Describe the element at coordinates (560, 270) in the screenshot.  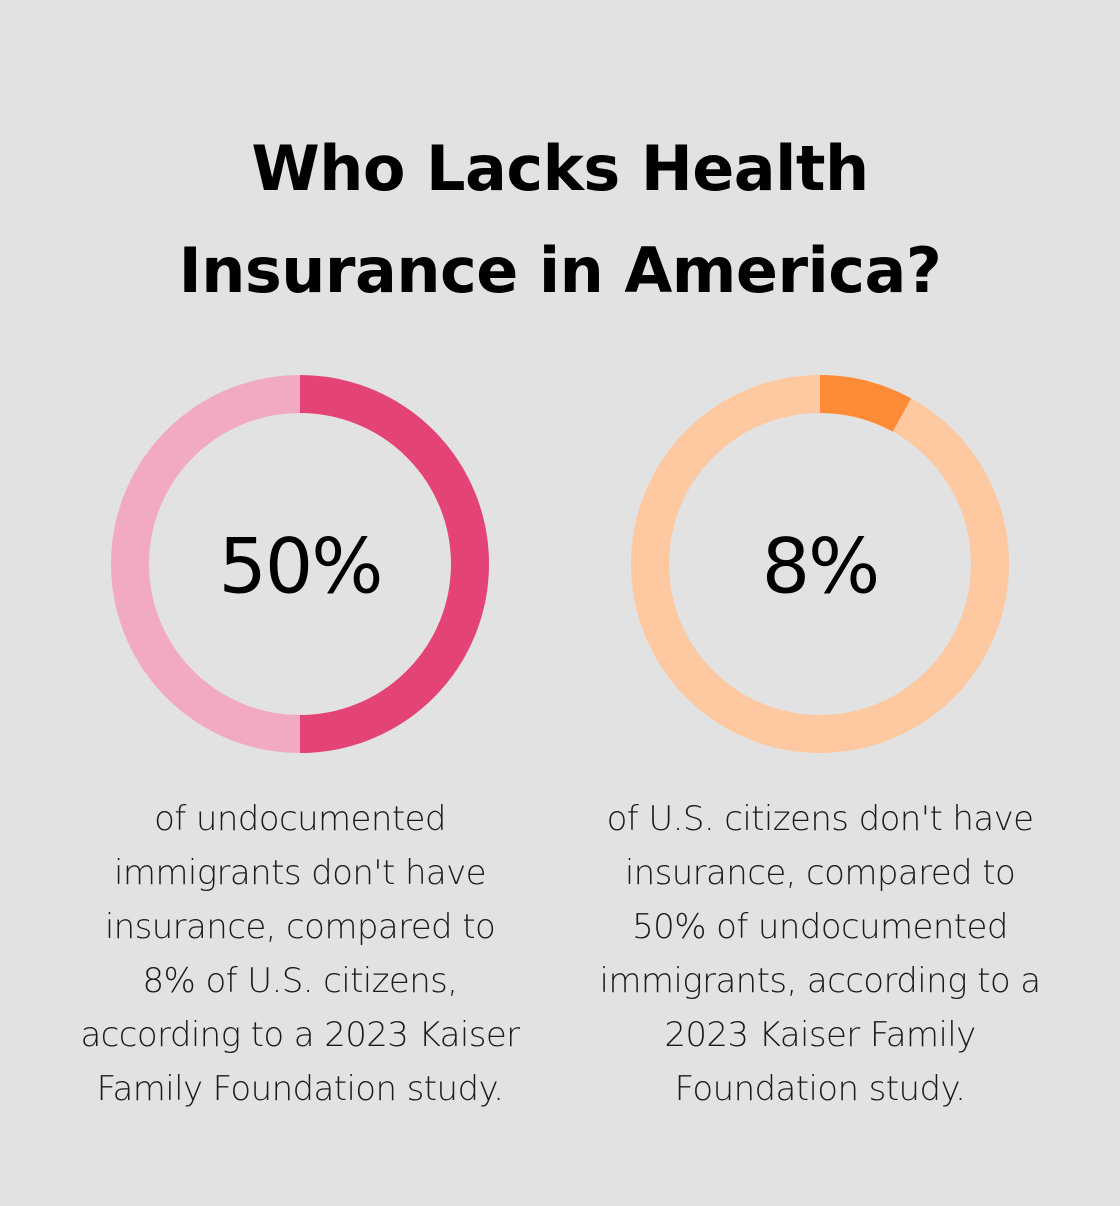
I see `chart-title-line-2: Insurance in America?` at that location.